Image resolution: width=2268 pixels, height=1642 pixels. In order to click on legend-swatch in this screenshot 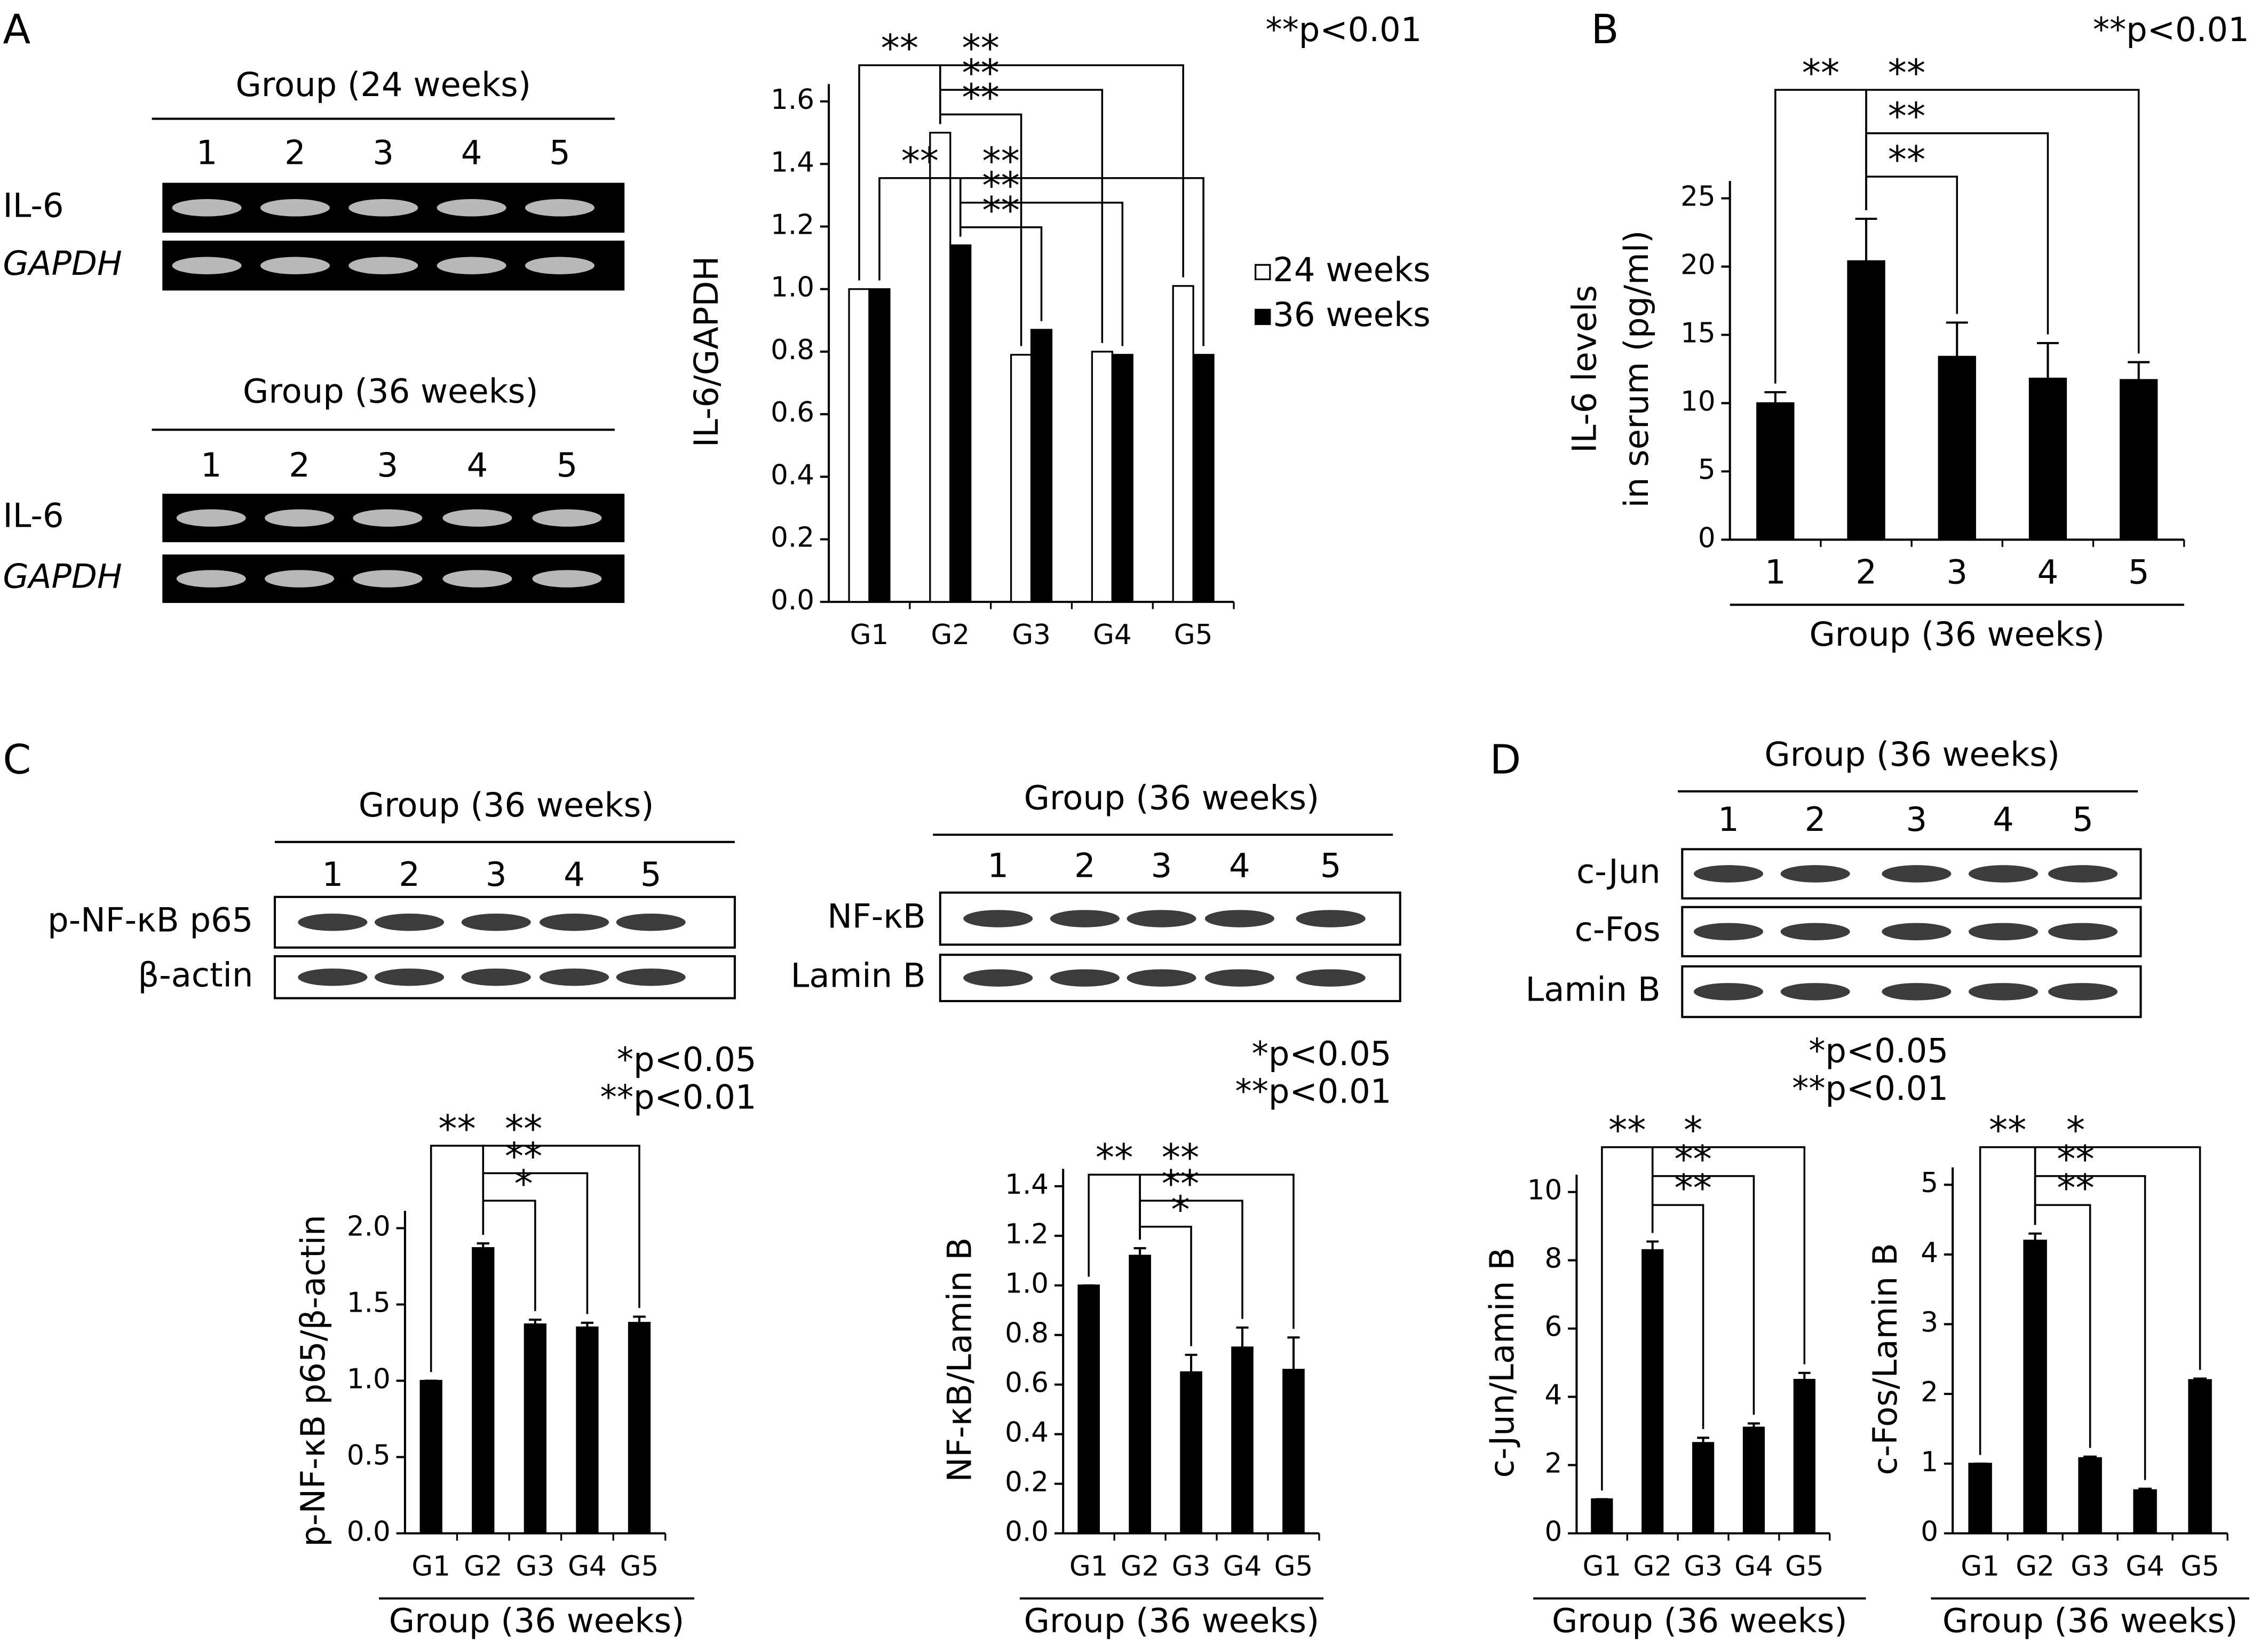, I will do `click(1263, 272)`.